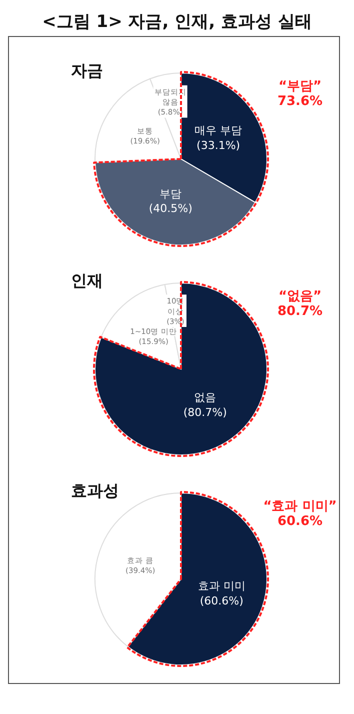 This screenshot has width=354, height=714. What do you see at coordinates (218, 130) in the screenshot?
I see `slice-label: 매우 부담` at bounding box center [218, 130].